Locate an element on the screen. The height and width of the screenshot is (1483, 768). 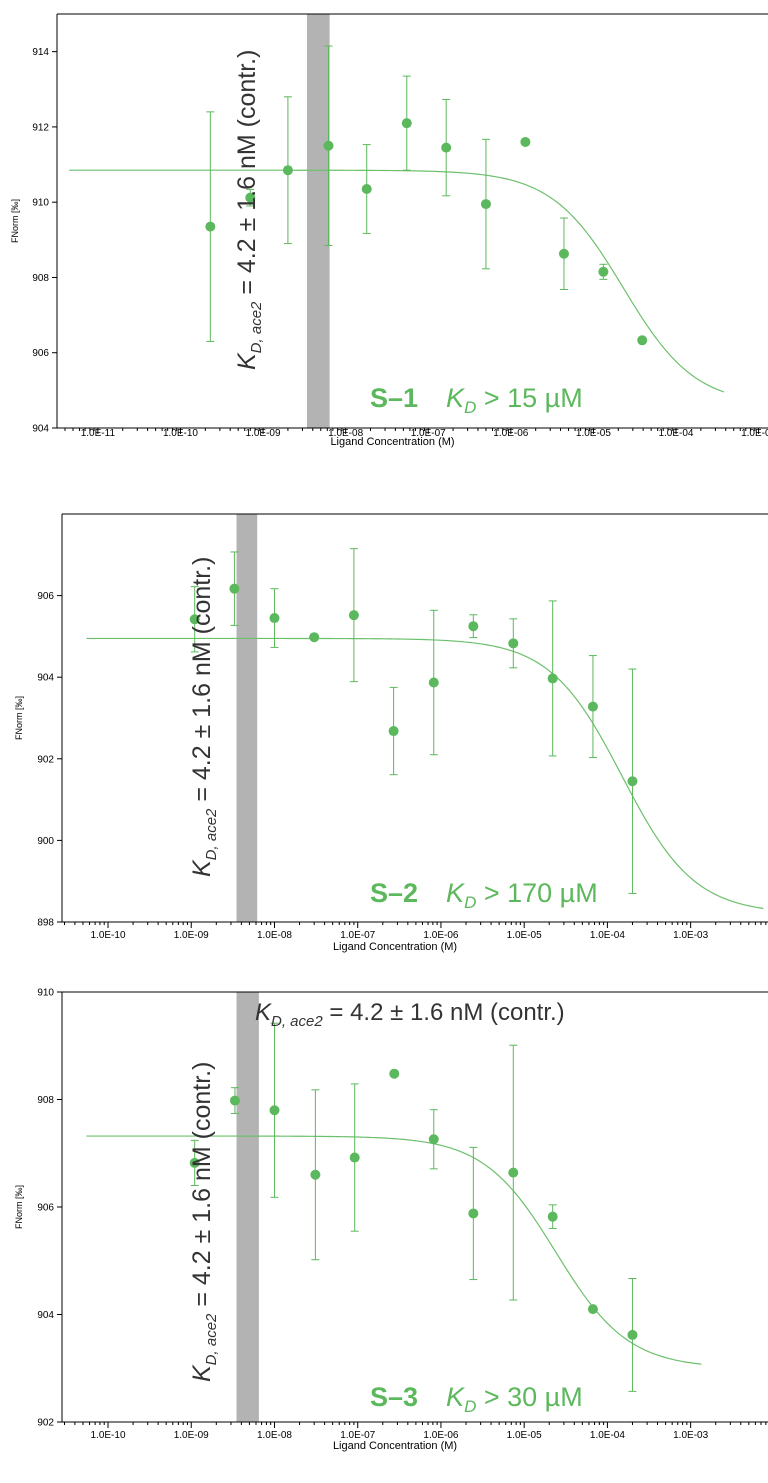
sample-kd-value: > 15 µM is located at coordinates (529, 398).